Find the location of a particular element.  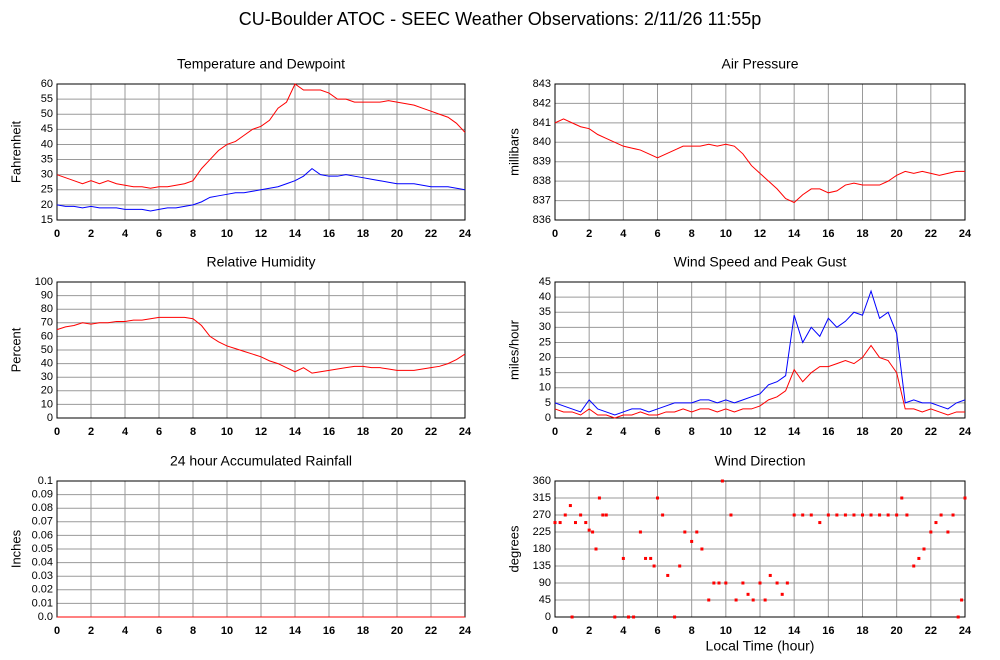

y-tick-label: 0.04 is located at coordinates (42, 563).